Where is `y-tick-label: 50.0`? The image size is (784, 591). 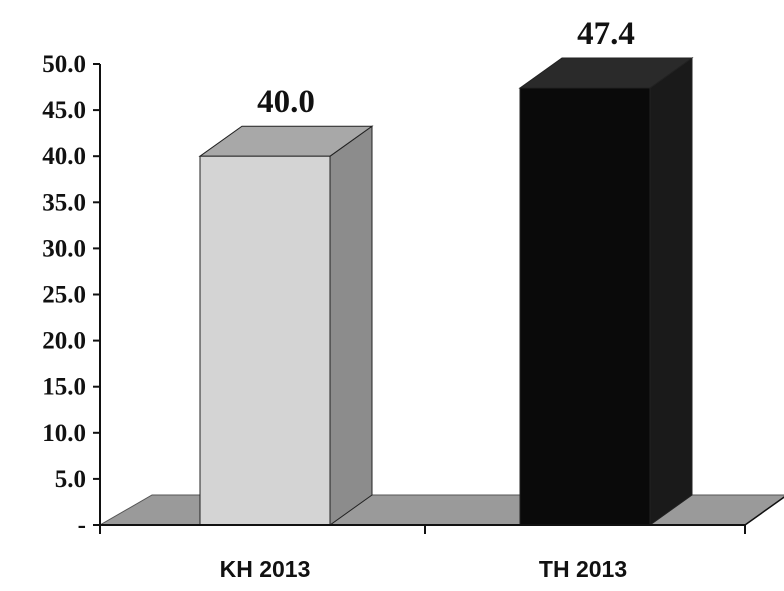
y-tick-label: 50.0 is located at coordinates (64, 64).